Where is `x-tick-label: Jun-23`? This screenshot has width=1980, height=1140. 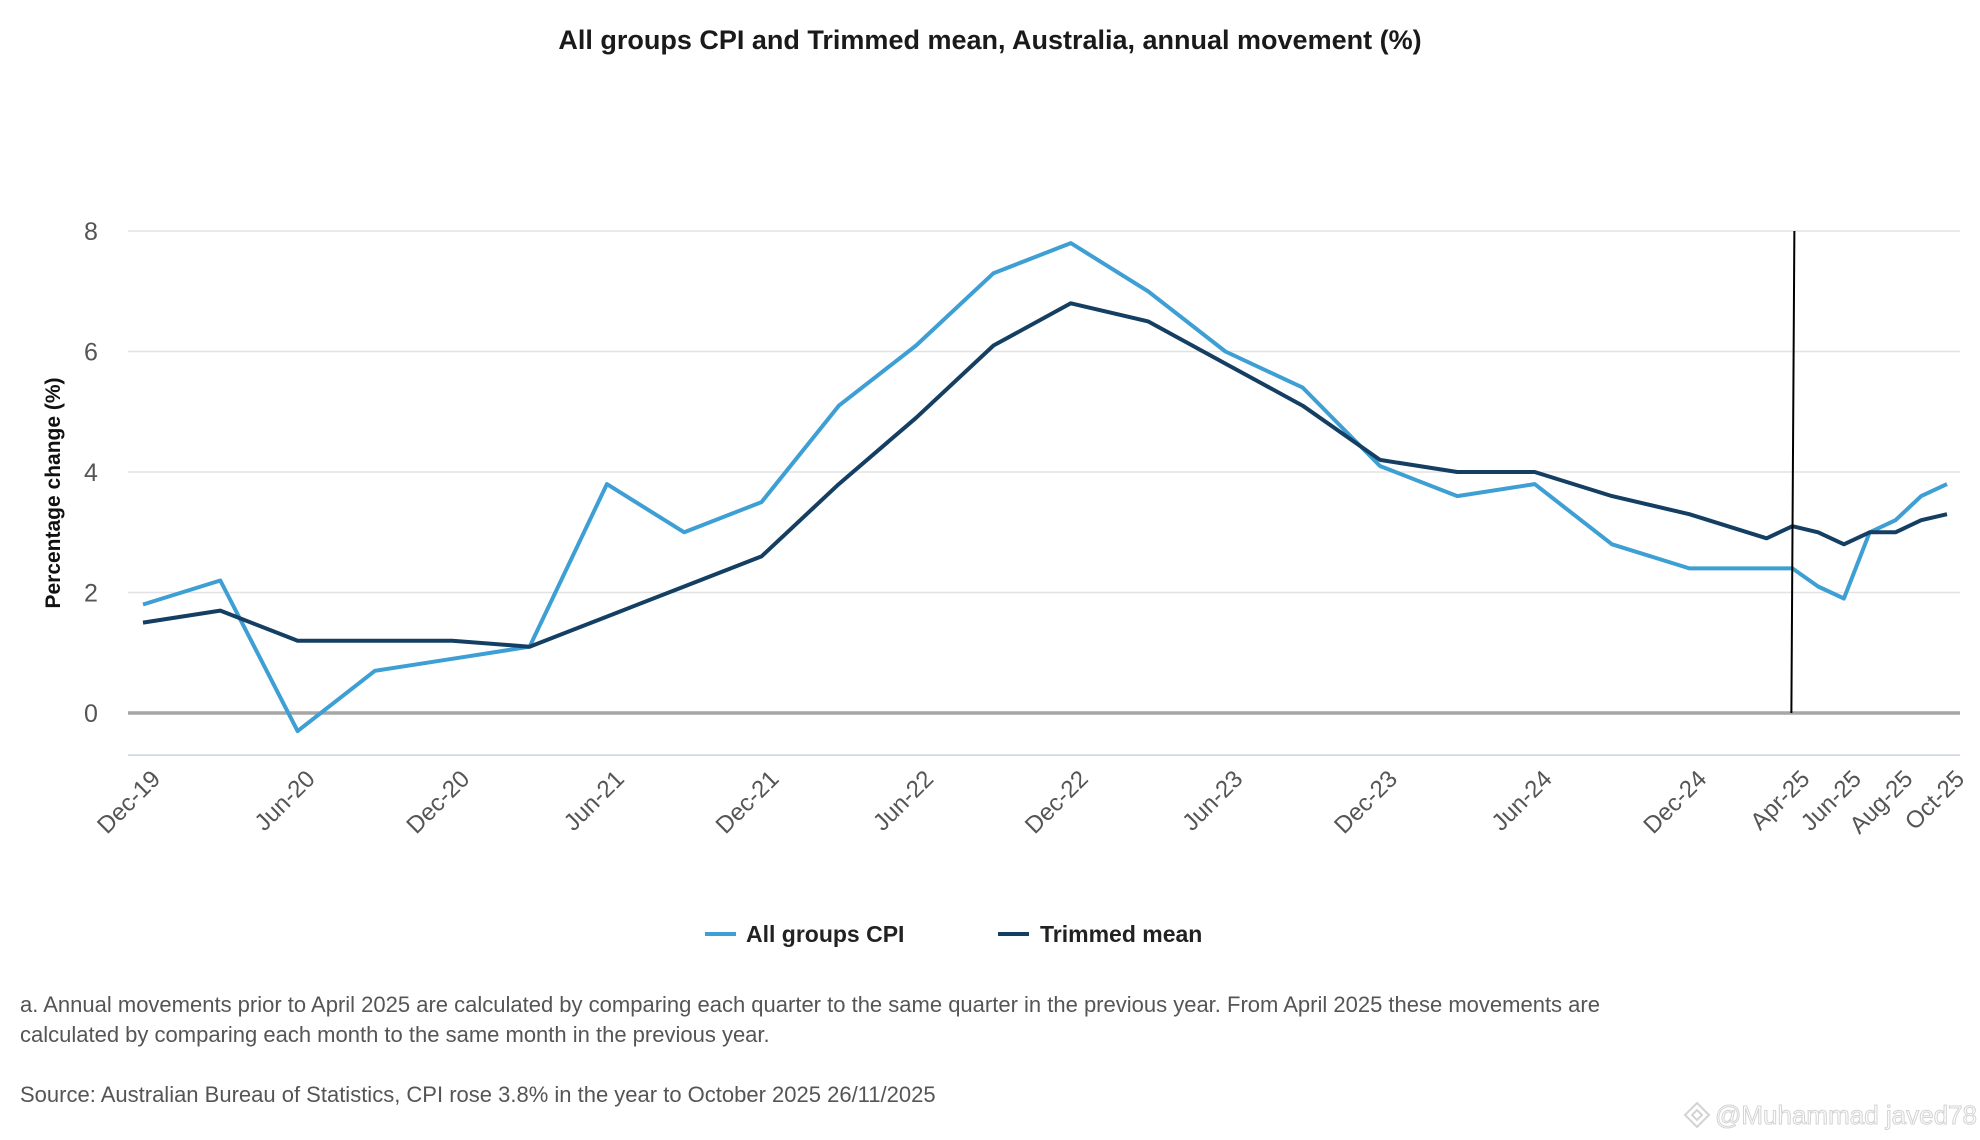
x-tick-label: Jun-23 is located at coordinates (1212, 800).